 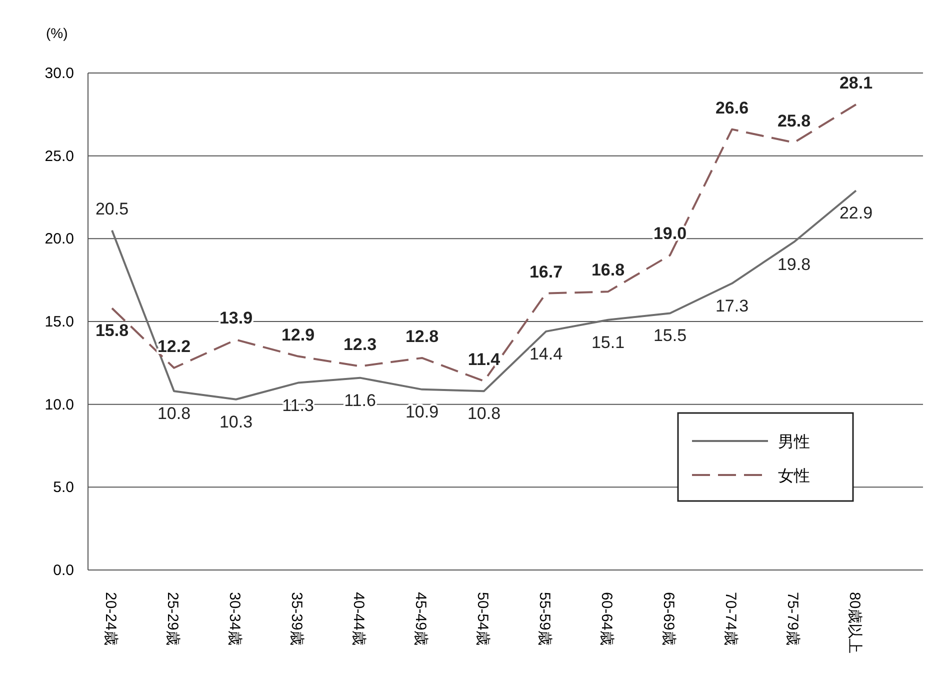 What do you see at coordinates (546, 354) in the screenshot?
I see `data-label: 14.4` at bounding box center [546, 354].